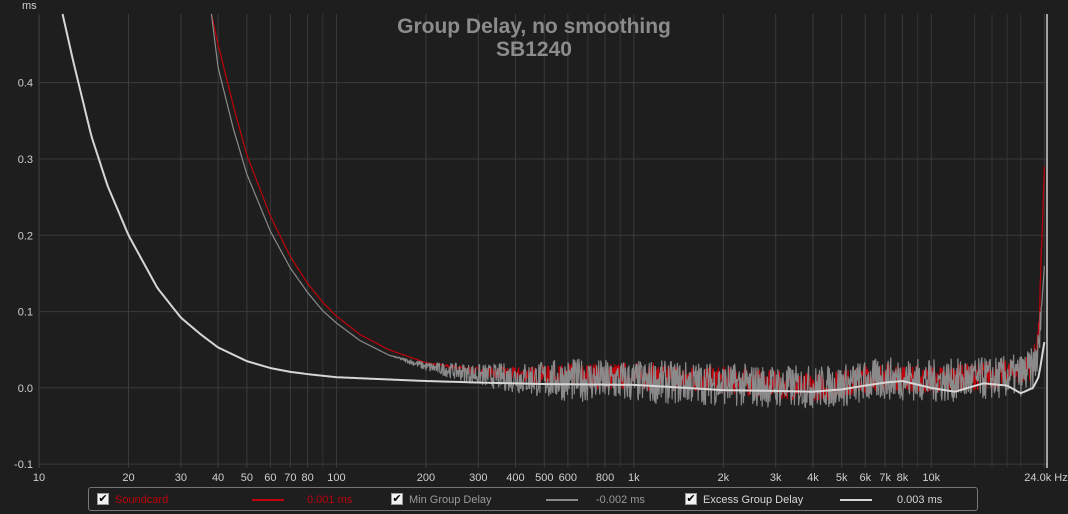 This screenshot has width=1068, height=514. I want to click on min-group-delay-value: -0.002 ms, so click(620, 500).